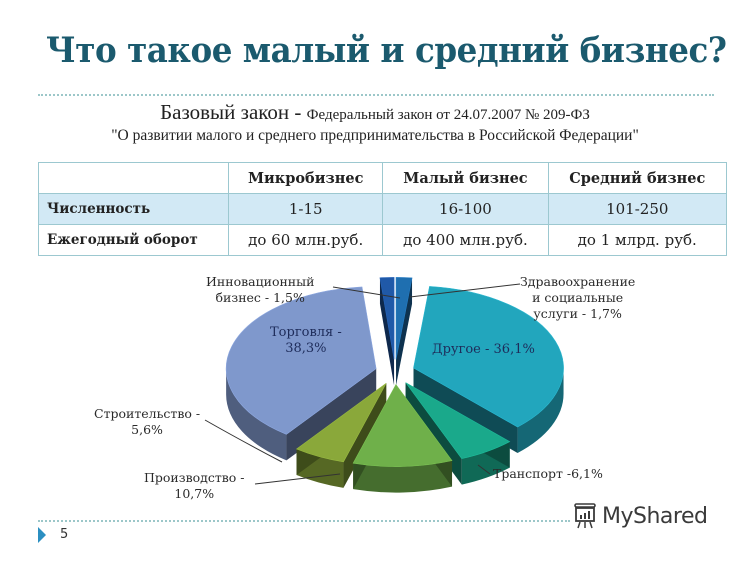 This screenshot has height=562, width=750. Describe the element at coordinates (194, 493) in the screenshot. I see `label-production-line2: 10,7%` at that location.